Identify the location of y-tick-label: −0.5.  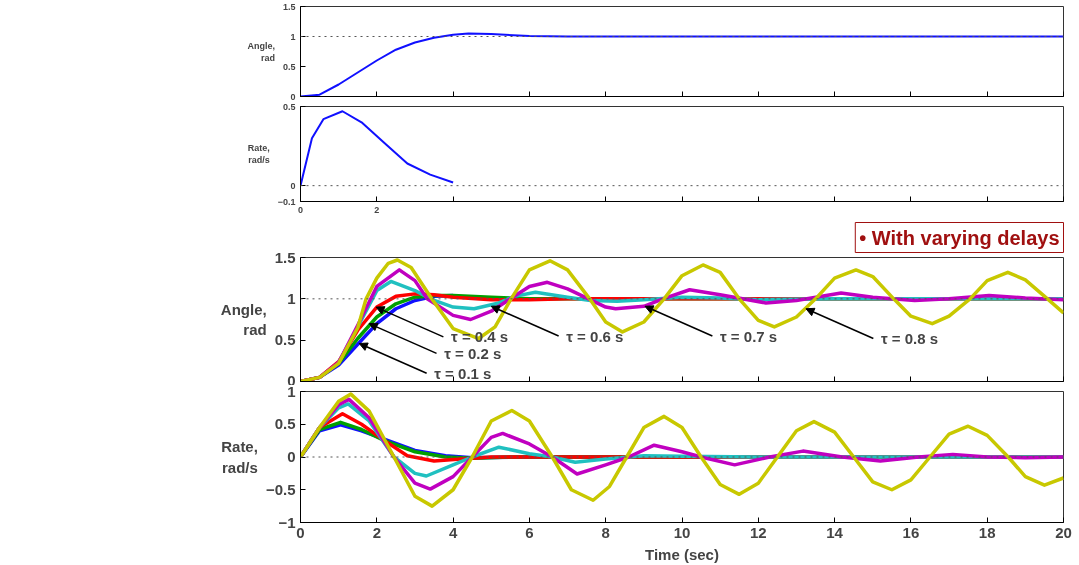
(280, 489).